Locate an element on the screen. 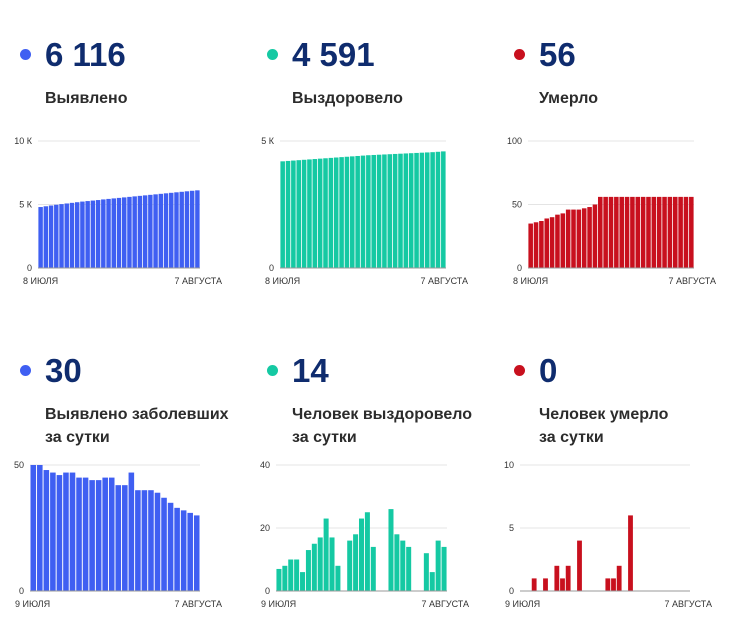 The image size is (741, 630). metric-label: Человек умерло за сутки is located at coordinates (603, 426).